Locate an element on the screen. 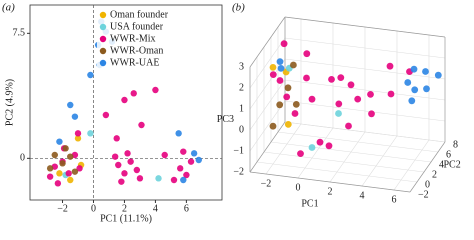 The image size is (474, 240). x-axis-label: PC1 (11.1%) is located at coordinates (126, 218).